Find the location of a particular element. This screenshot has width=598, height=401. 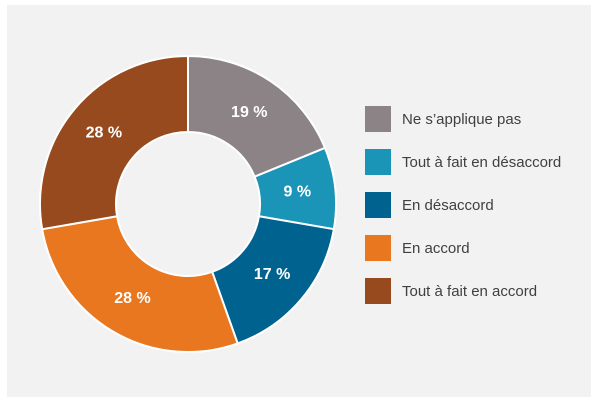

legend-label: Ne s’applique pas is located at coordinates (461, 119).